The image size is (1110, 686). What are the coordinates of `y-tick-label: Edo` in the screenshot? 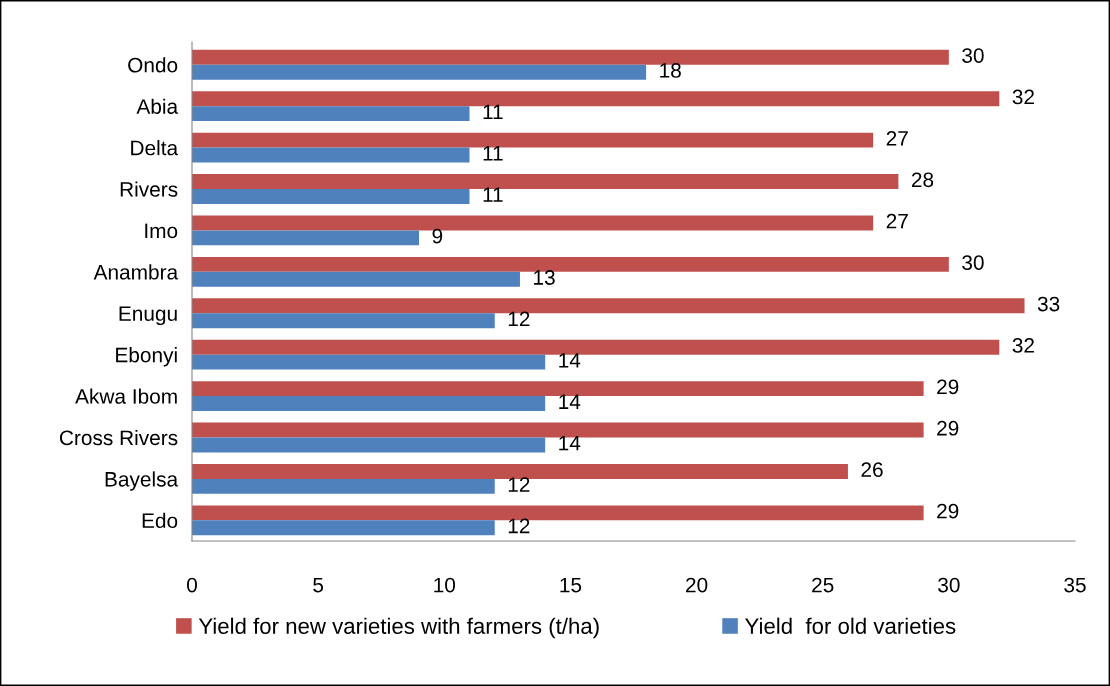 It's located at (160, 520).